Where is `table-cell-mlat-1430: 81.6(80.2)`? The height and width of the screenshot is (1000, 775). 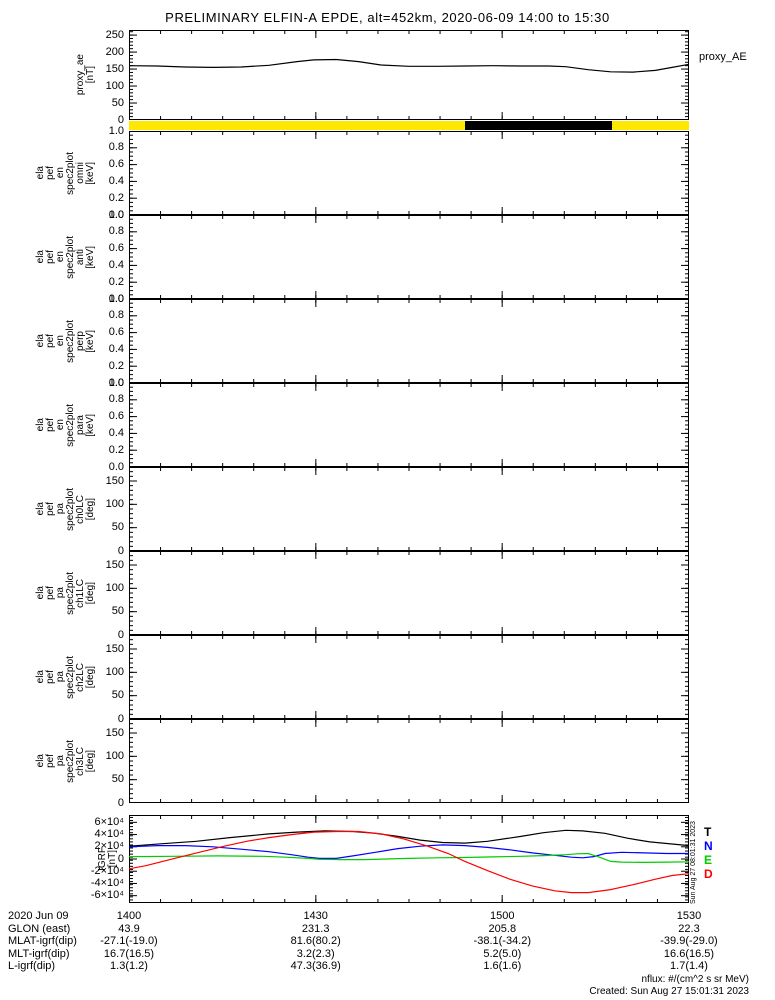 table-cell-mlat-1430: 81.6(80.2) is located at coordinates (315, 941).